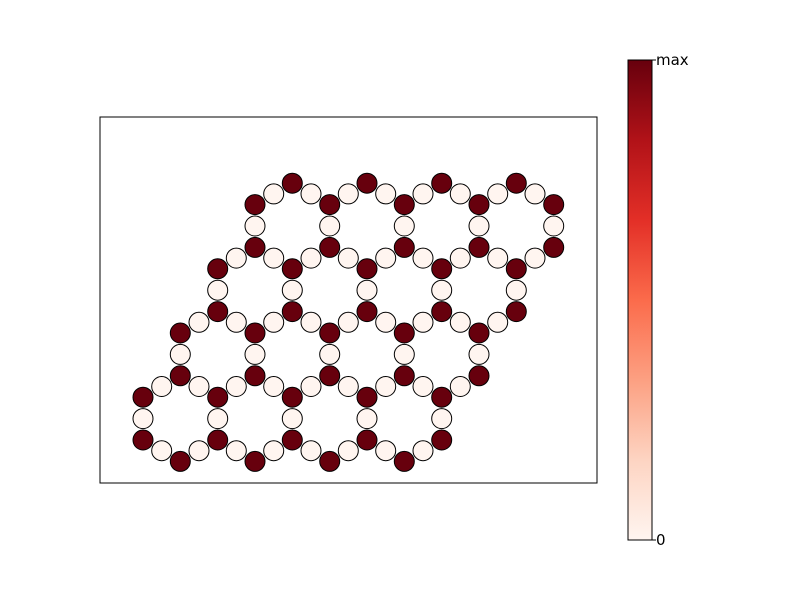 This screenshot has height=600, width=800. I want to click on colorbar-min-label: 0, so click(661, 540).